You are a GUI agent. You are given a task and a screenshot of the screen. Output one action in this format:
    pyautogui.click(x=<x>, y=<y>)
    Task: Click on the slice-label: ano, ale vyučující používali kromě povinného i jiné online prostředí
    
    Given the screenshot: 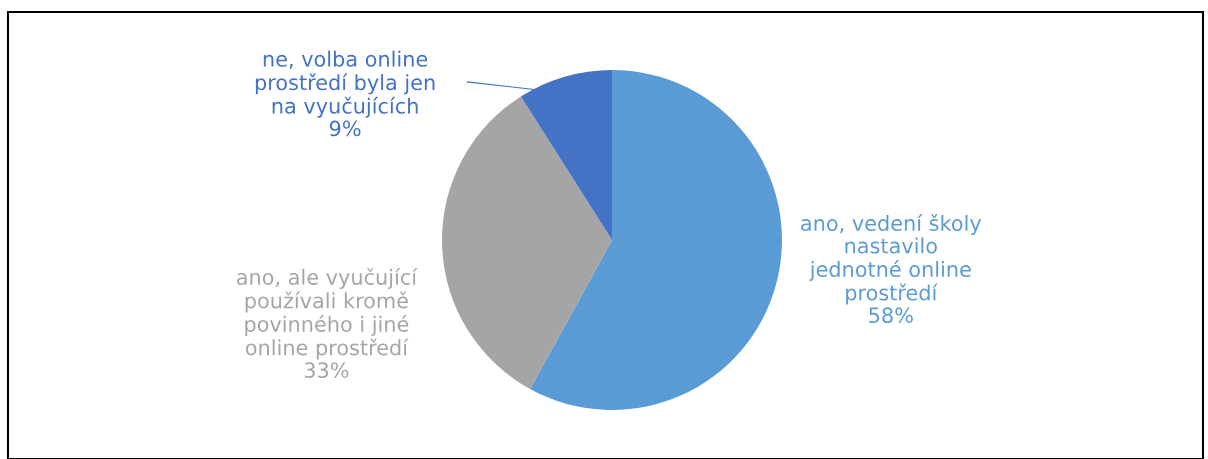 What is the action you would take?
    pyautogui.click(x=327, y=313)
    